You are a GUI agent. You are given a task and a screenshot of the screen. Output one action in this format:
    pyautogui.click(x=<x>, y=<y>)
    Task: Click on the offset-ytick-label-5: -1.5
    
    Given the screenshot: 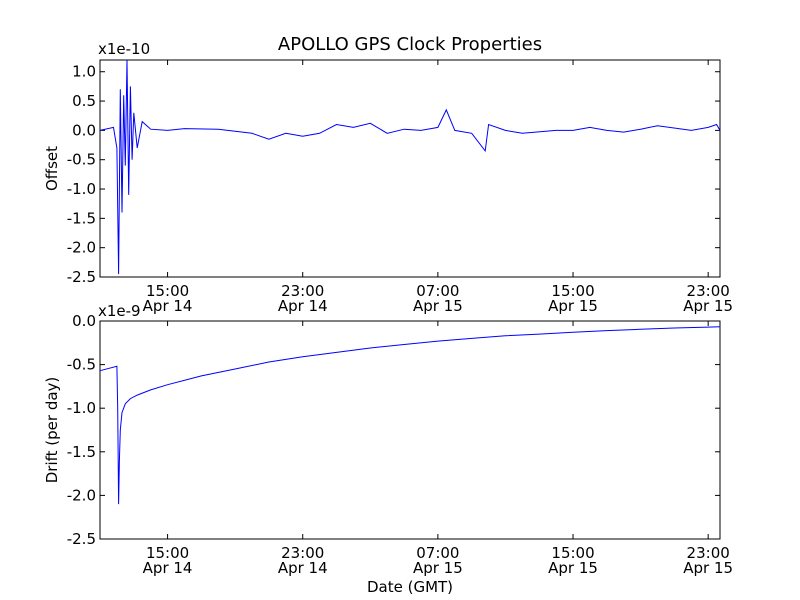 What is the action you would take?
    pyautogui.click(x=81, y=218)
    